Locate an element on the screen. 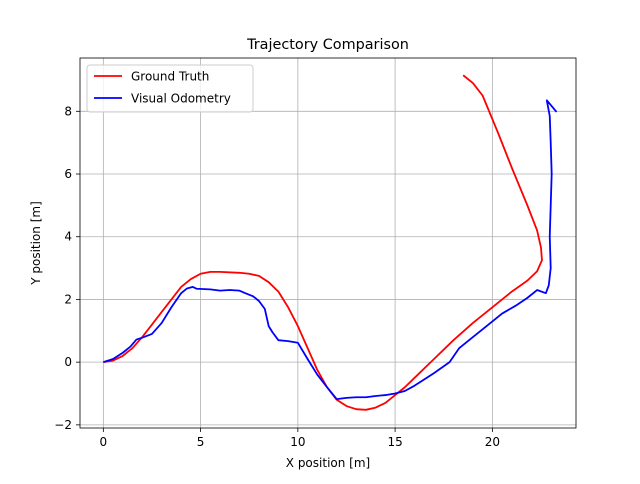 The width and height of the screenshot is (640, 484). x-tick-label: 0 is located at coordinates (104, 442).